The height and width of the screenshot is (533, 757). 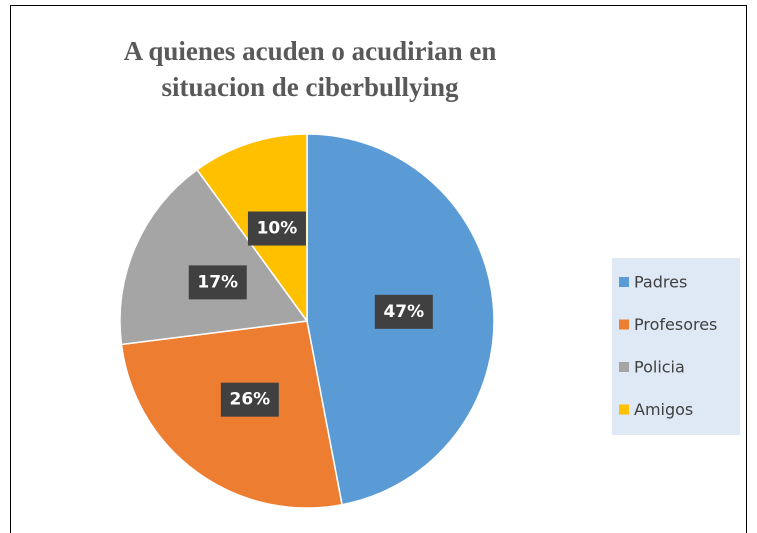 I want to click on data-label: 10%, so click(x=277, y=229).